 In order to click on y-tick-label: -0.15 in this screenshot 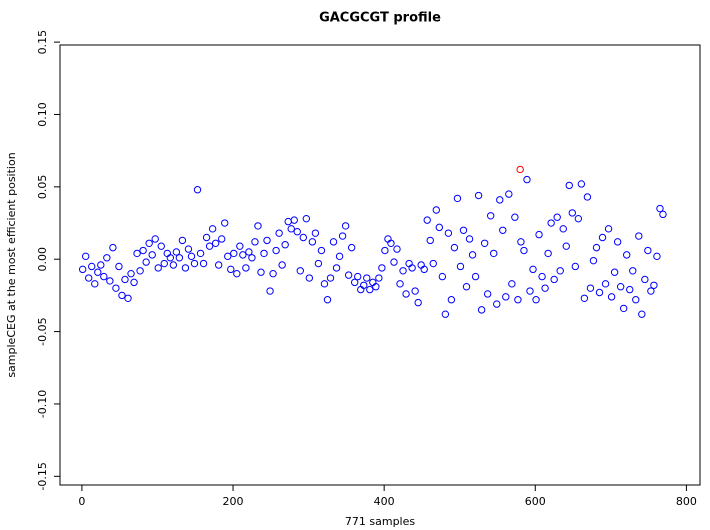, I will do `click(42, 476)`.